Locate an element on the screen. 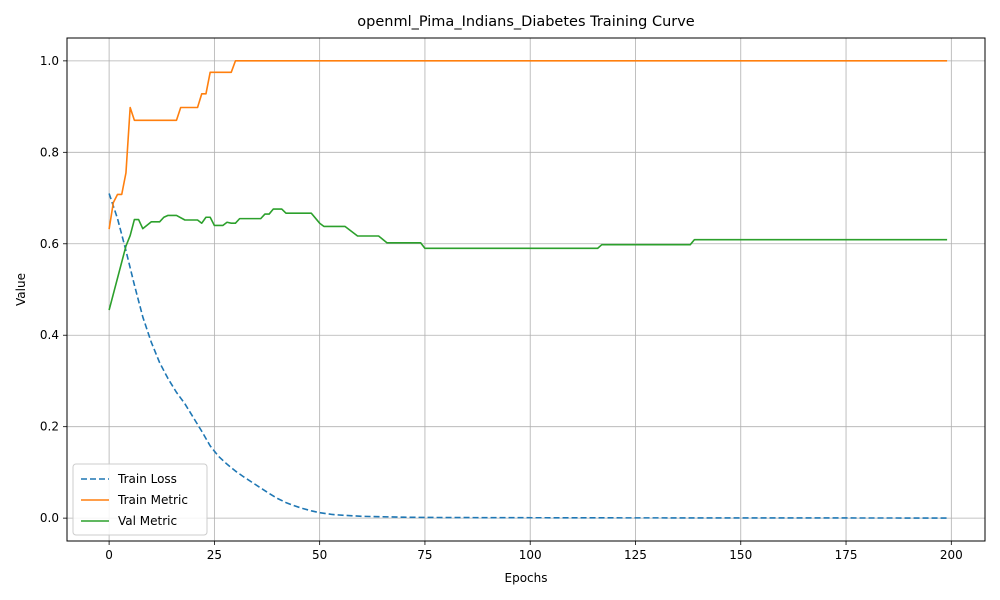 This screenshot has width=1000, height=600. x-tick-label: 50 is located at coordinates (319, 555).